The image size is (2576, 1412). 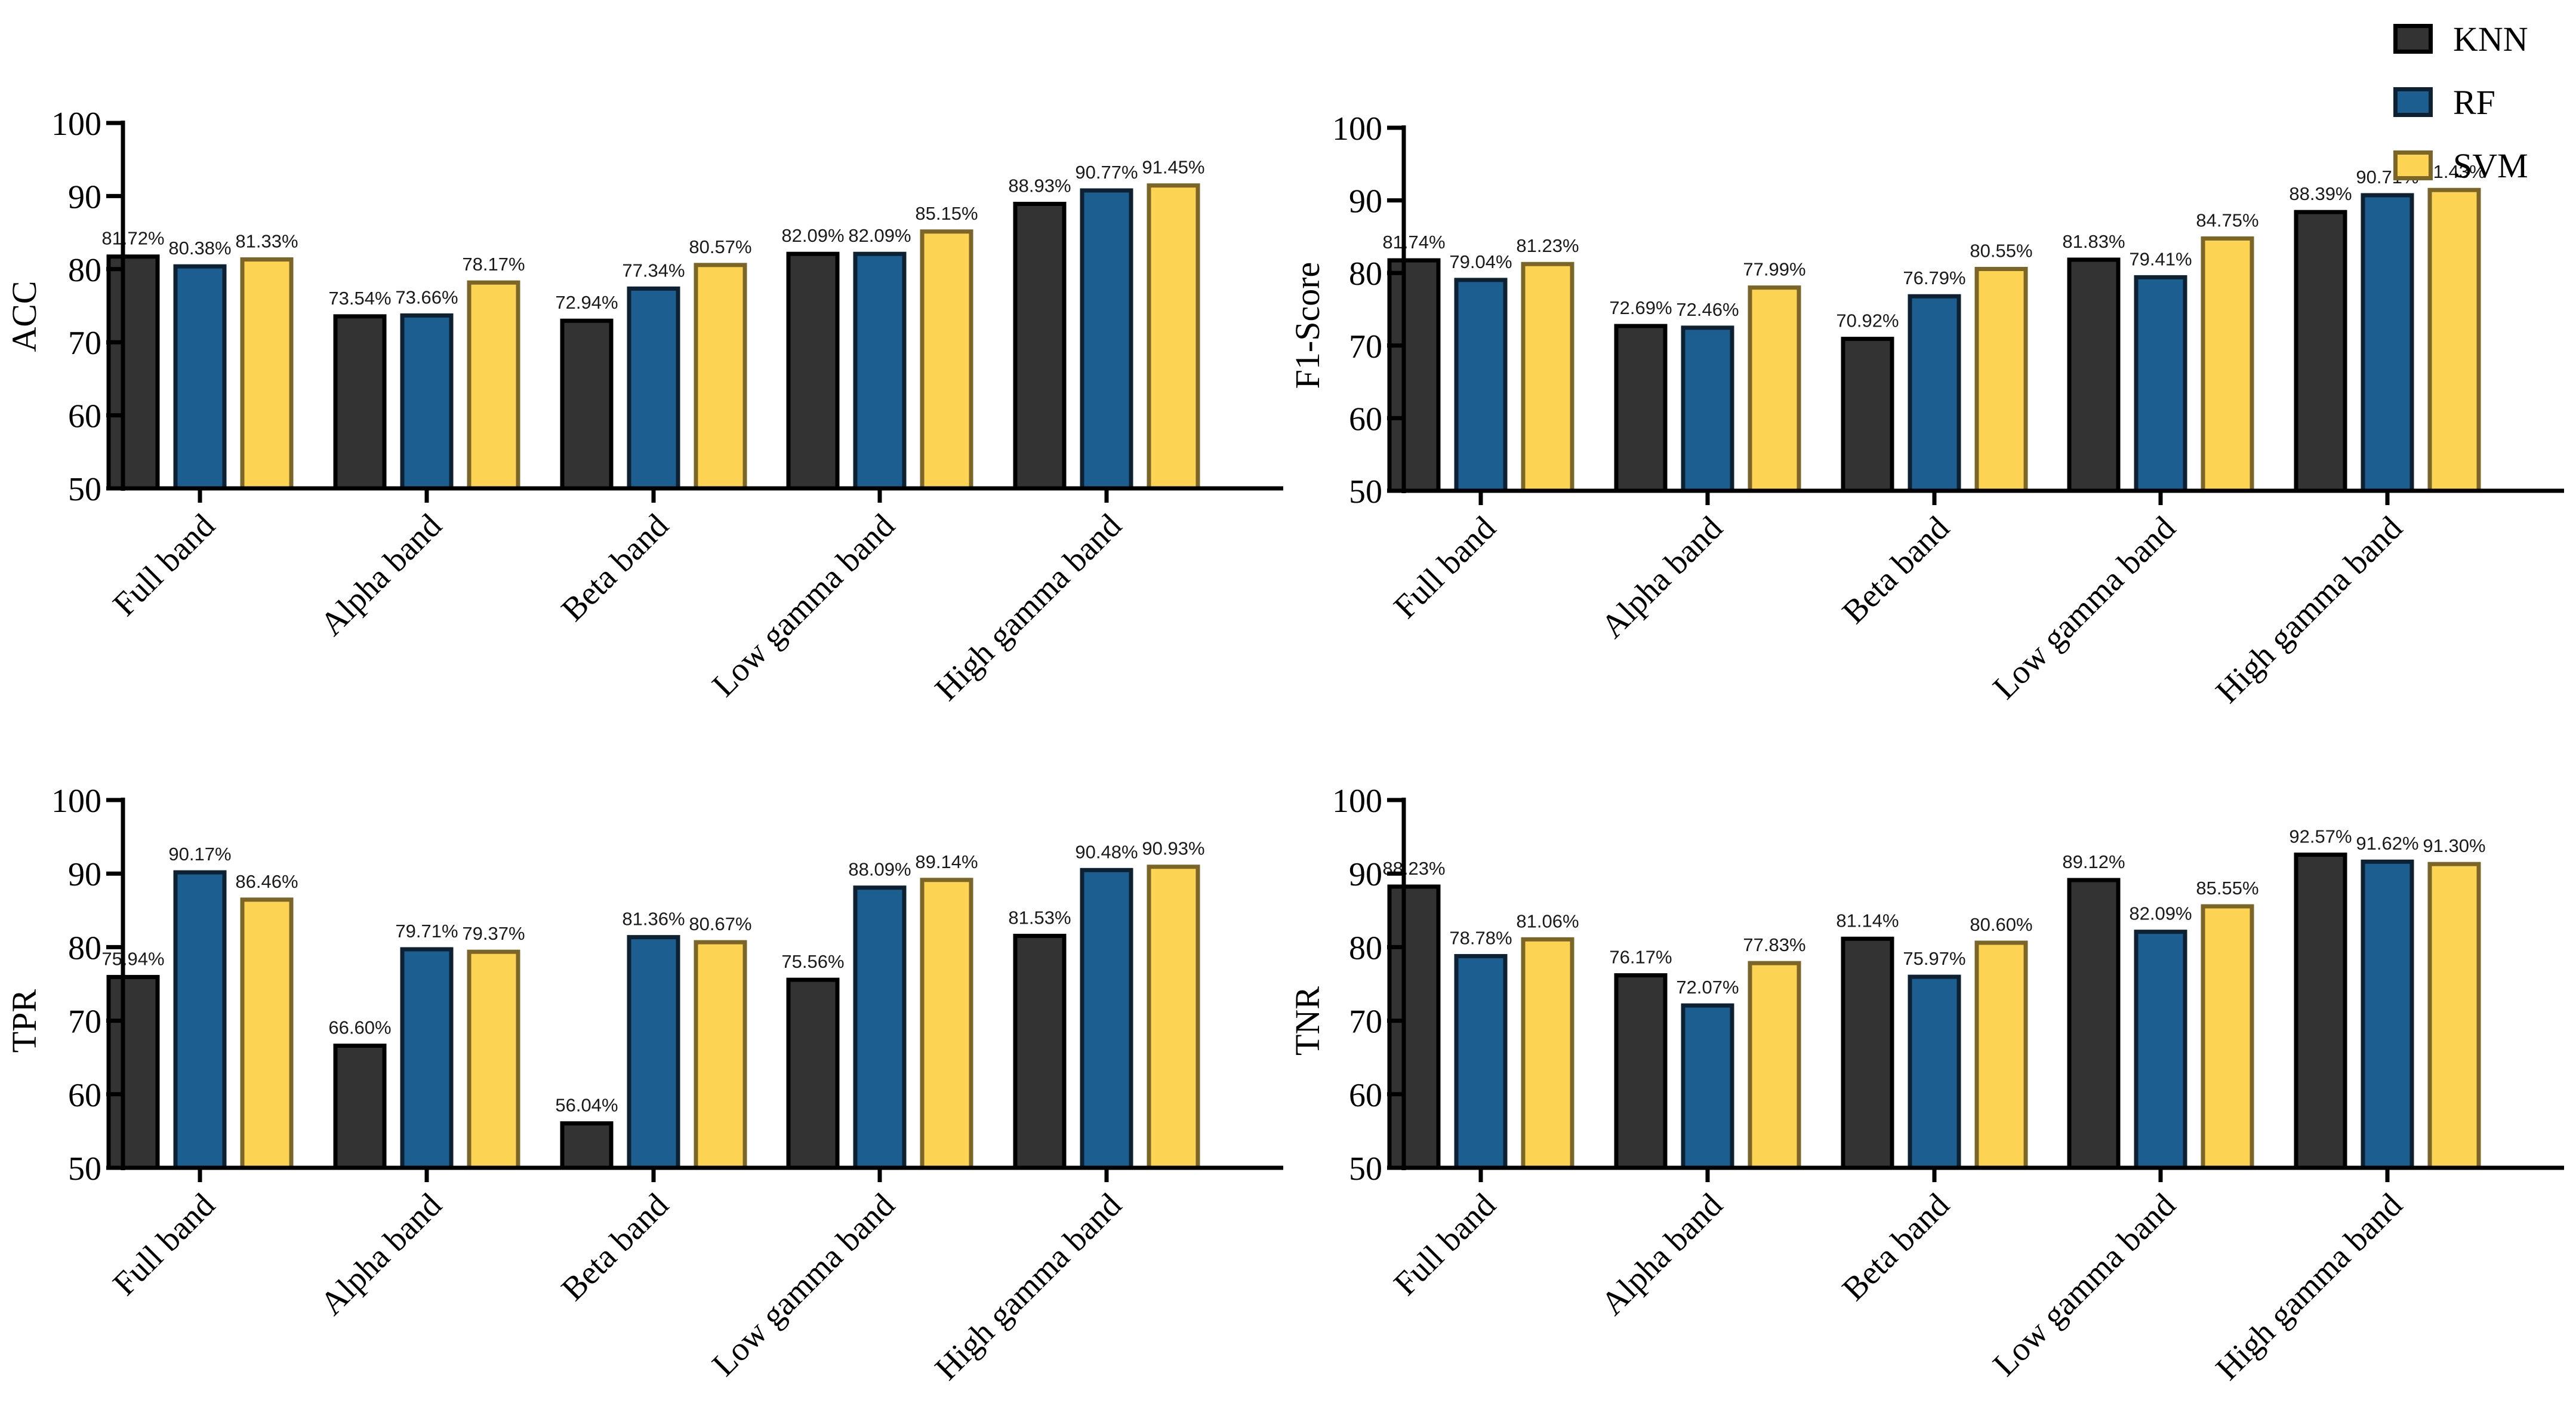 What do you see at coordinates (720, 246) in the screenshot?
I see `bar-label-svm-3: 80.57%` at bounding box center [720, 246].